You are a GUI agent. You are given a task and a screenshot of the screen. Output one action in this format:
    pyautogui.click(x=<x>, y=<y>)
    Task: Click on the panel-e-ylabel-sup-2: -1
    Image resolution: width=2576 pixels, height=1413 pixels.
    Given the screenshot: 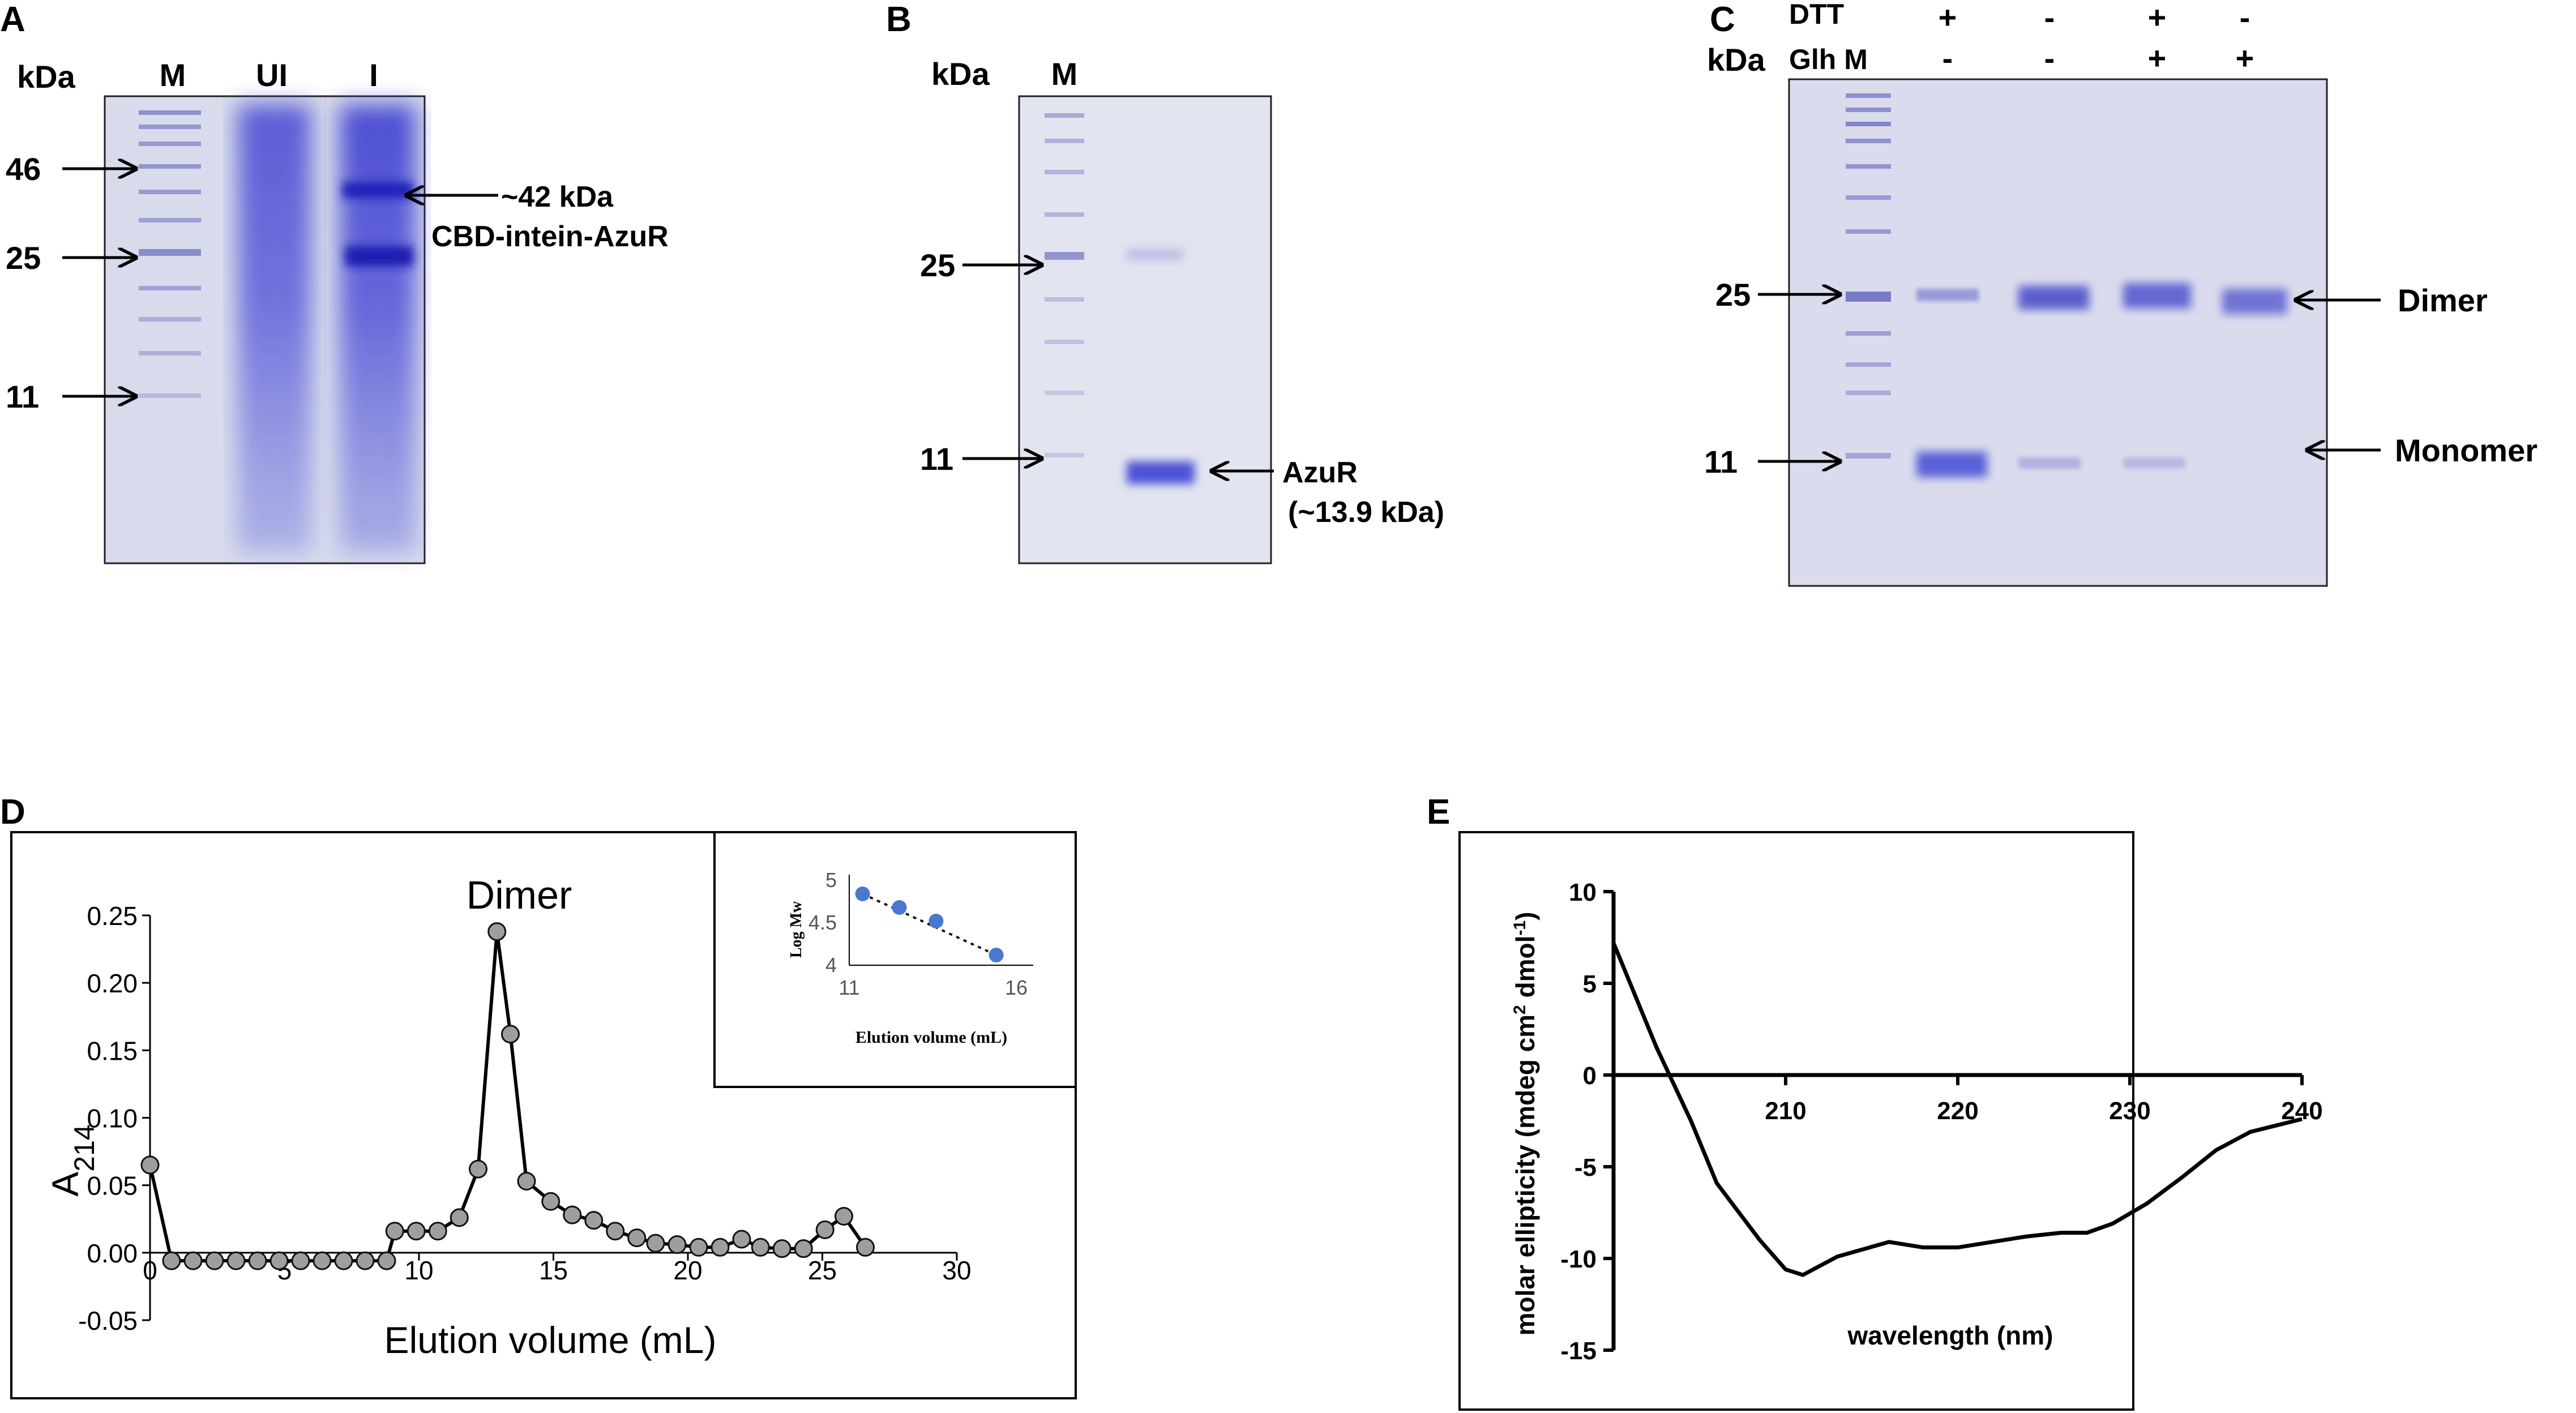 What is the action you would take?
    pyautogui.click(x=1519, y=928)
    